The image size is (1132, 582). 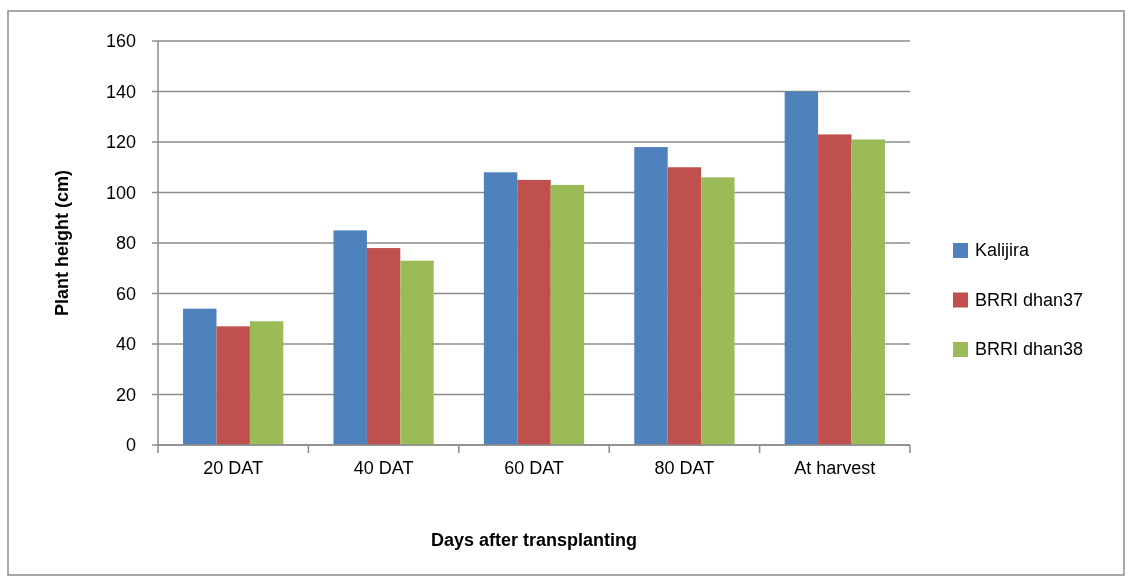 What do you see at coordinates (233, 468) in the screenshot?
I see `x-tick-label: 20 DAT` at bounding box center [233, 468].